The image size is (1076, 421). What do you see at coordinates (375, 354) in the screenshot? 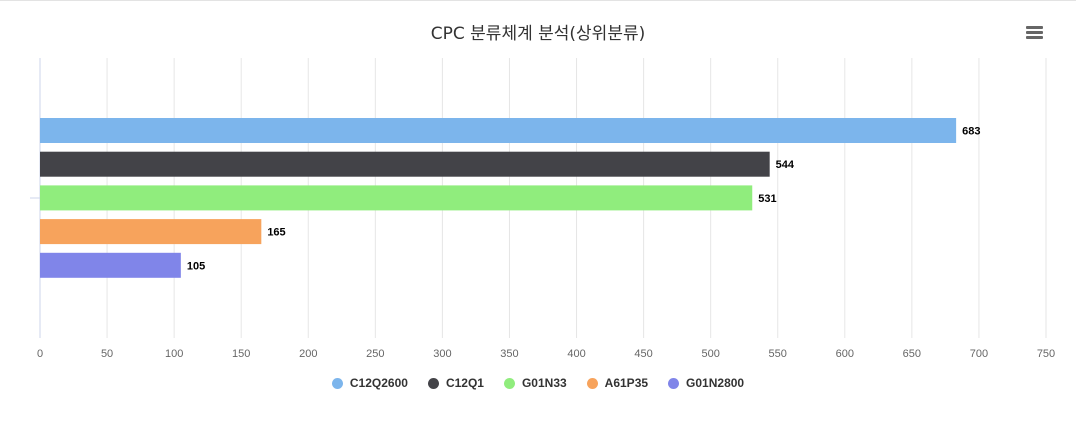
I see `x-tick-label: 250` at bounding box center [375, 354].